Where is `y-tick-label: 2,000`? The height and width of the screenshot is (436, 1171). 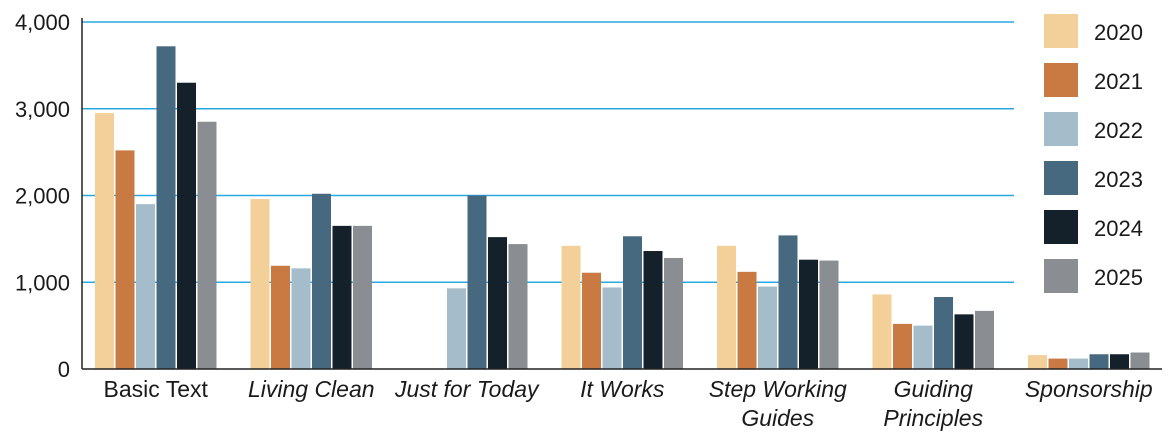
y-tick-label: 2,000 is located at coordinates (42, 196).